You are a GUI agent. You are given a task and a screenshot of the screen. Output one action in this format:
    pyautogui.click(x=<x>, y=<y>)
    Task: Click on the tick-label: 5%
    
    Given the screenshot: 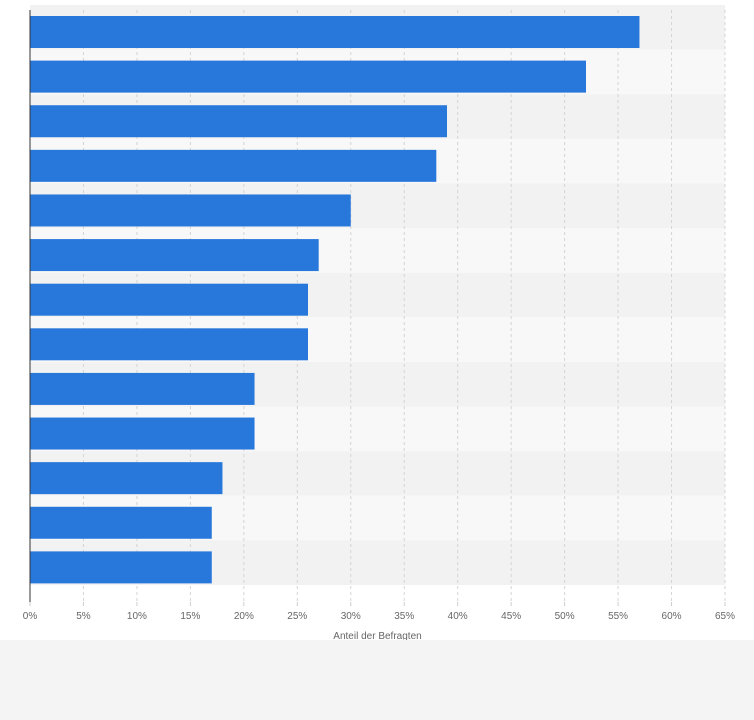 What is the action you would take?
    pyautogui.click(x=83, y=616)
    